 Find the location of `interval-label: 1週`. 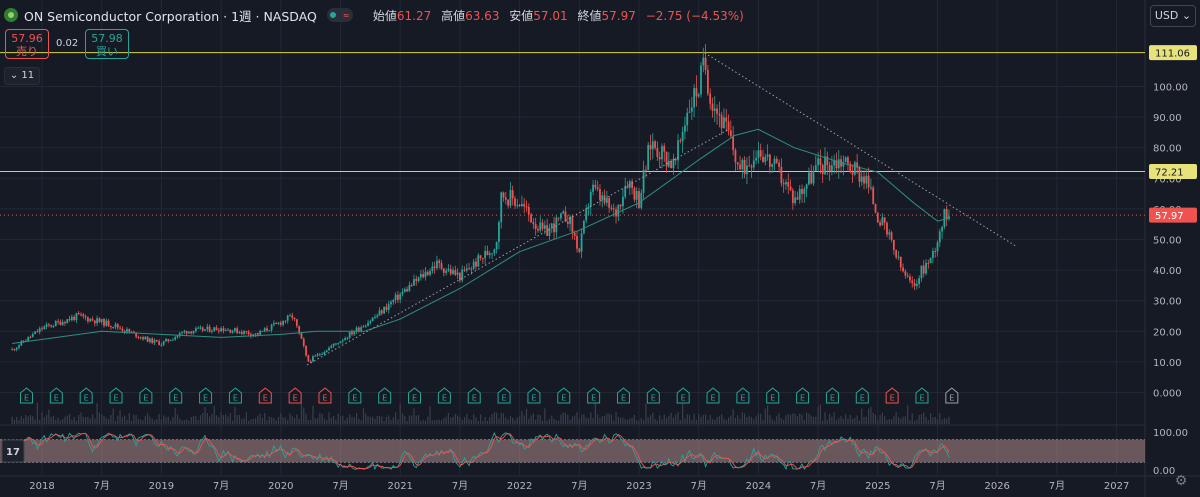

interval-label: 1週 is located at coordinates (241, 16).